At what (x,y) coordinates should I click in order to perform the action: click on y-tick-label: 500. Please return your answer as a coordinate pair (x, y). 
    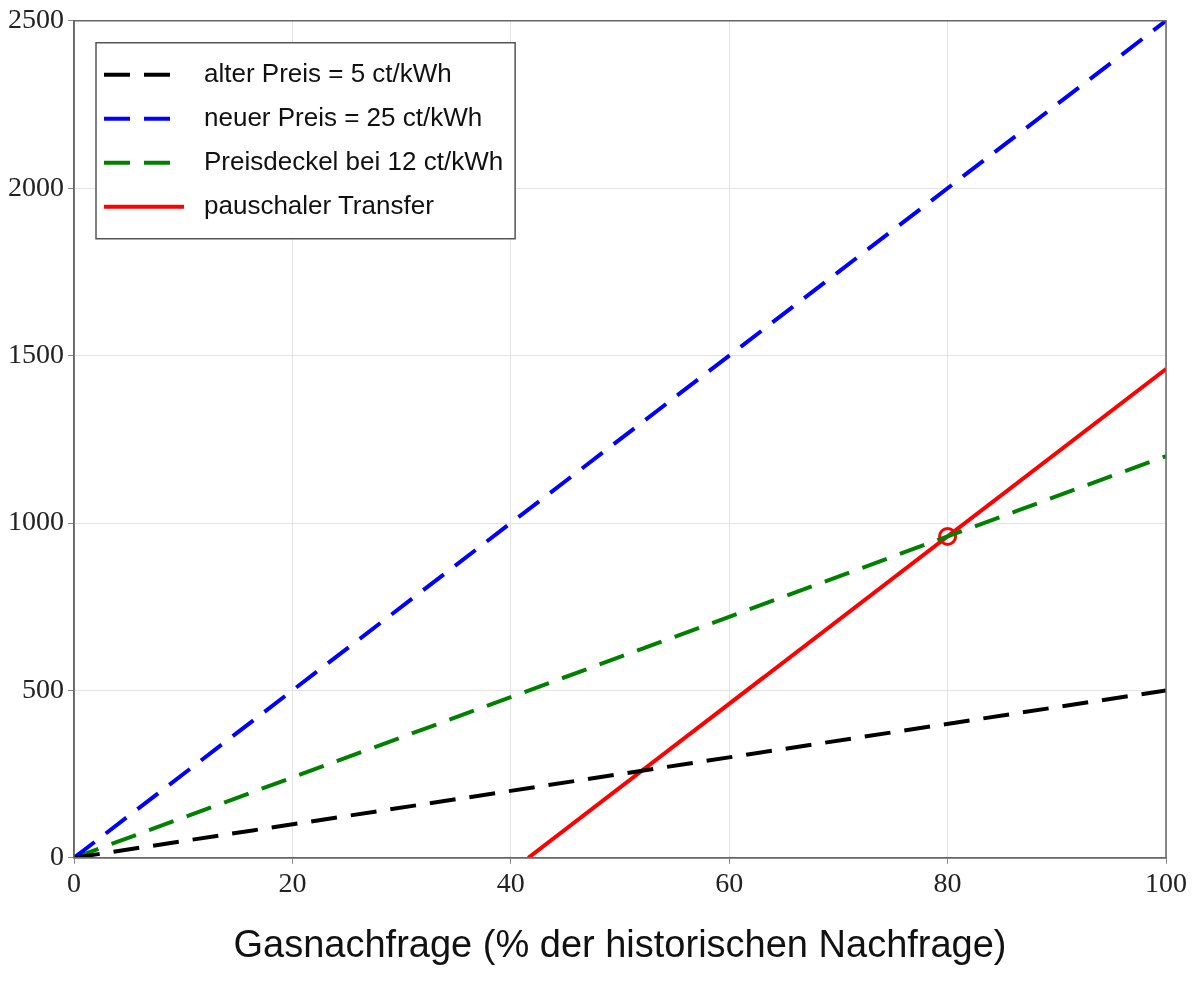
    Looking at the image, I should click on (43, 688).